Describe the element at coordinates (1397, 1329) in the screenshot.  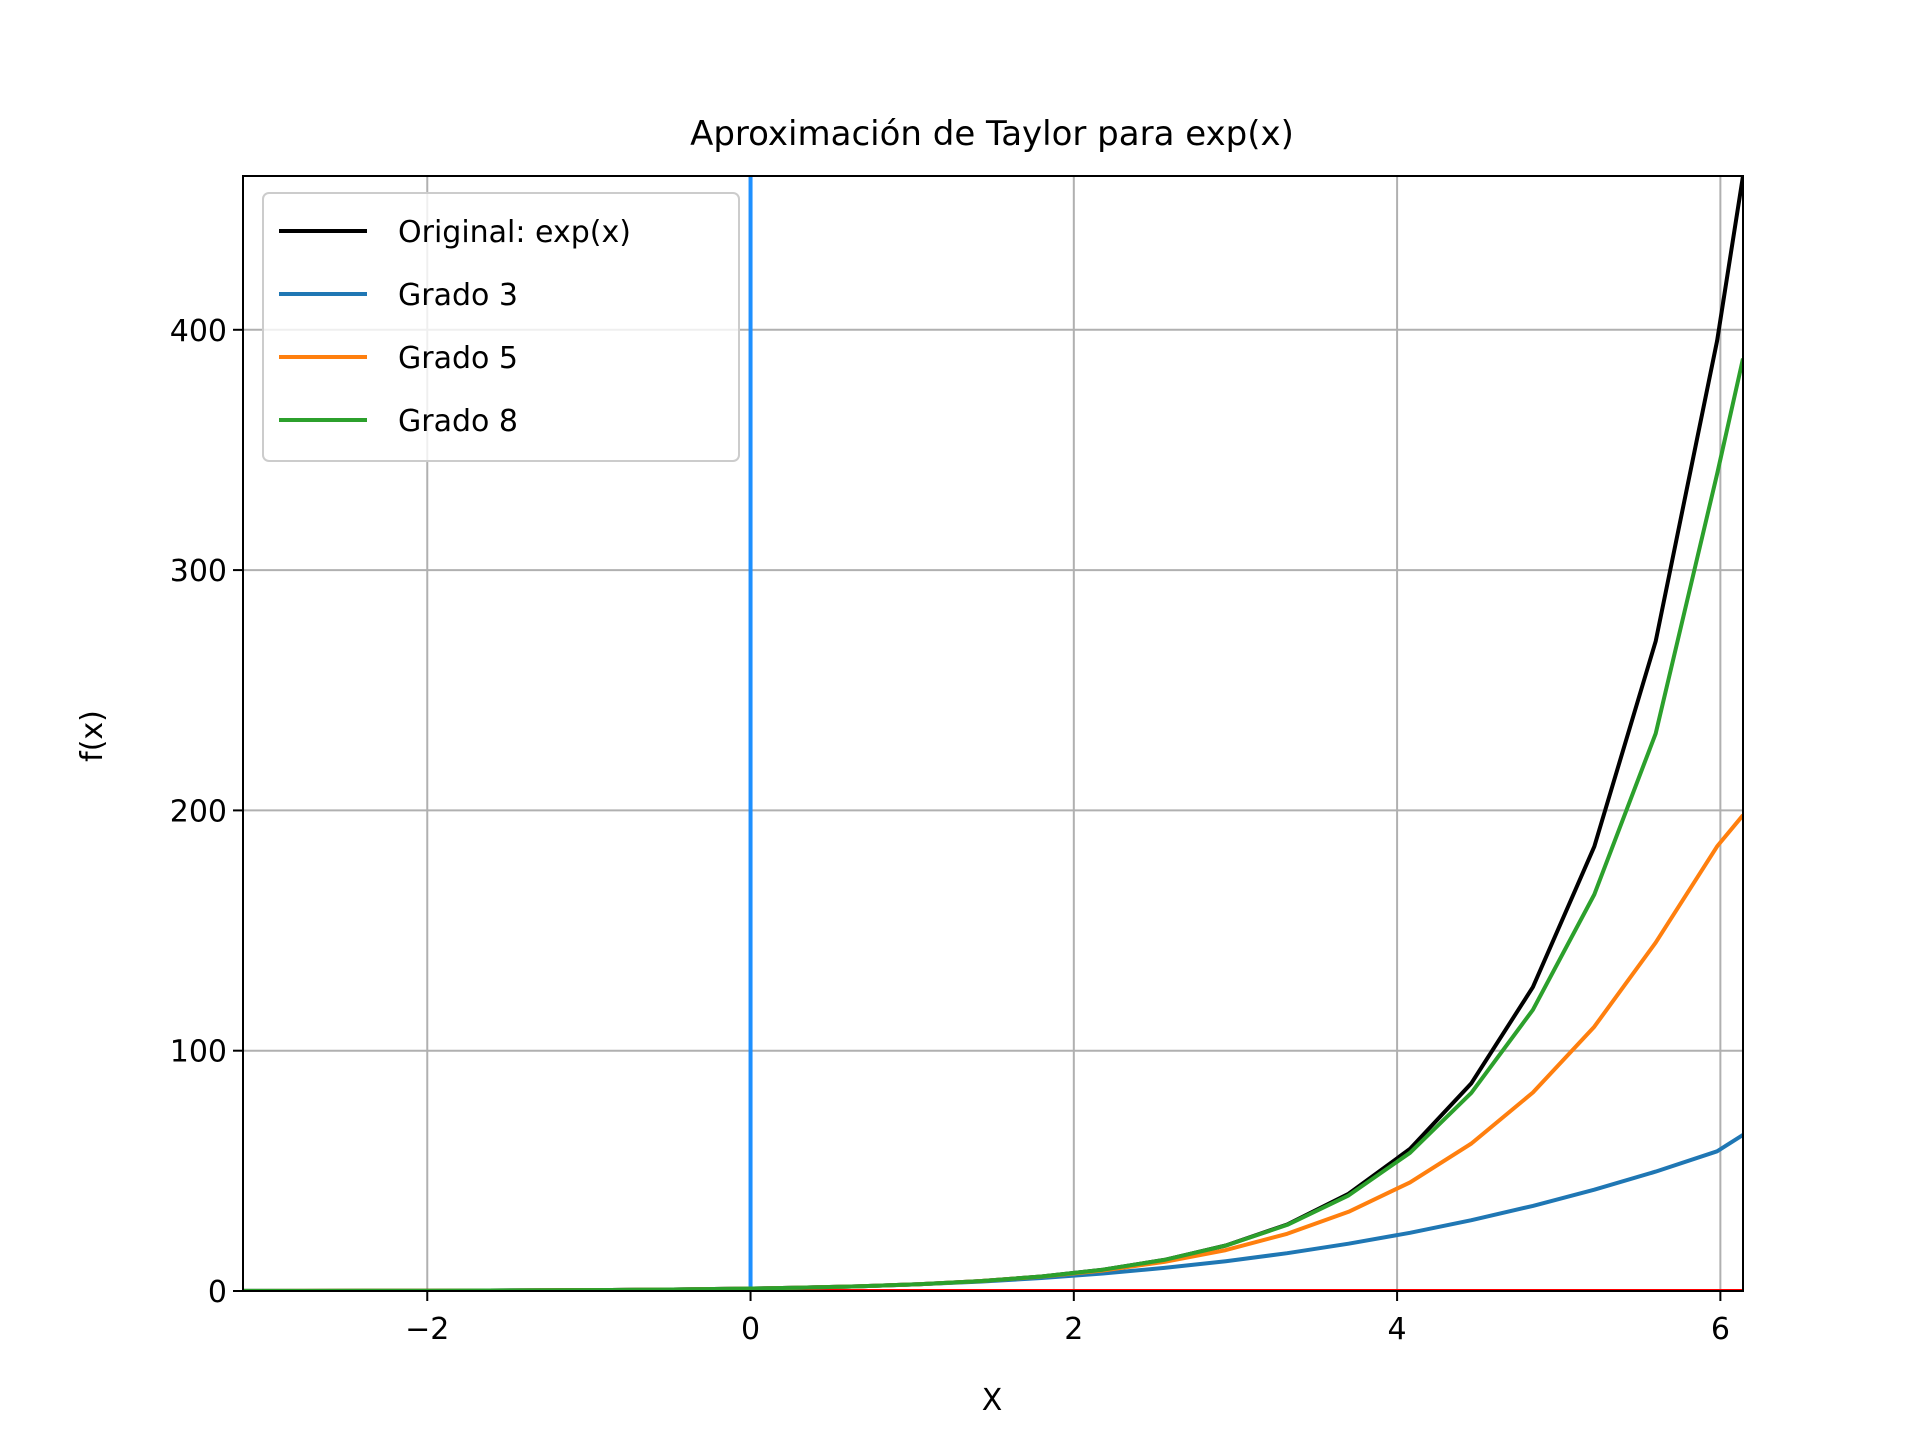
I see `x-tick-label: 4` at that location.